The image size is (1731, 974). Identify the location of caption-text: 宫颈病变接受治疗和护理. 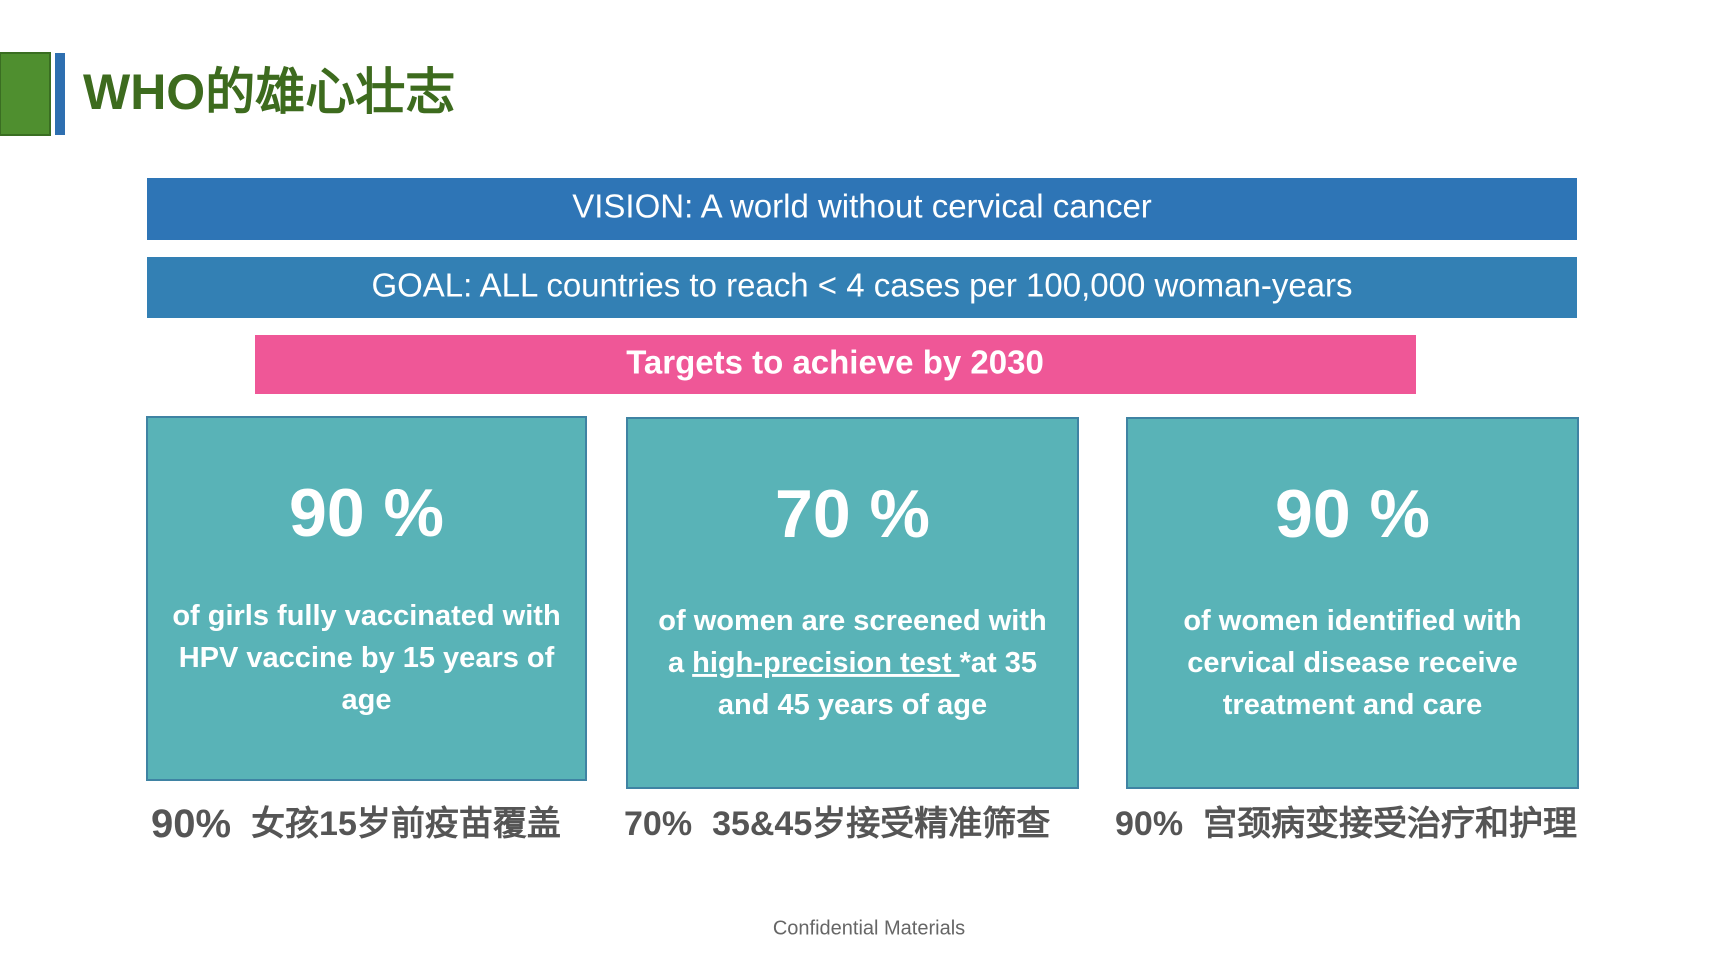
(1390, 824).